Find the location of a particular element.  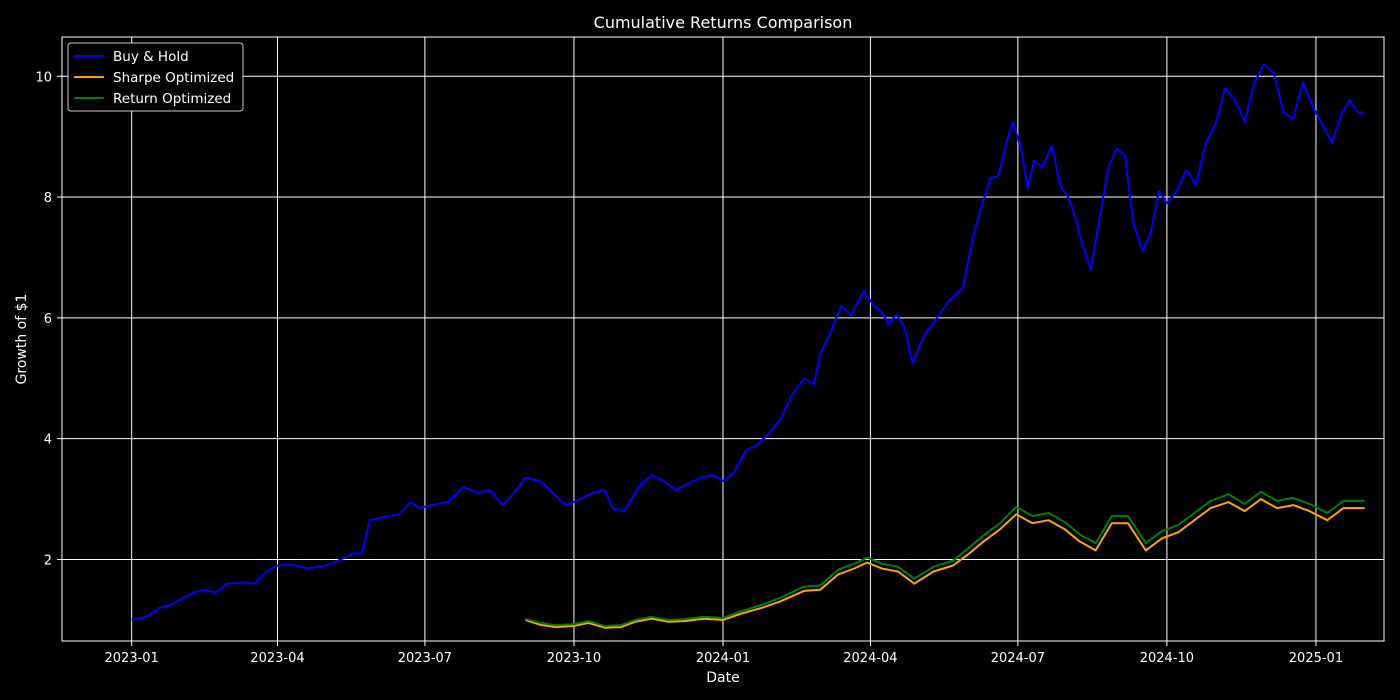

legend-label: Sharpe Optimized is located at coordinates (173, 78).